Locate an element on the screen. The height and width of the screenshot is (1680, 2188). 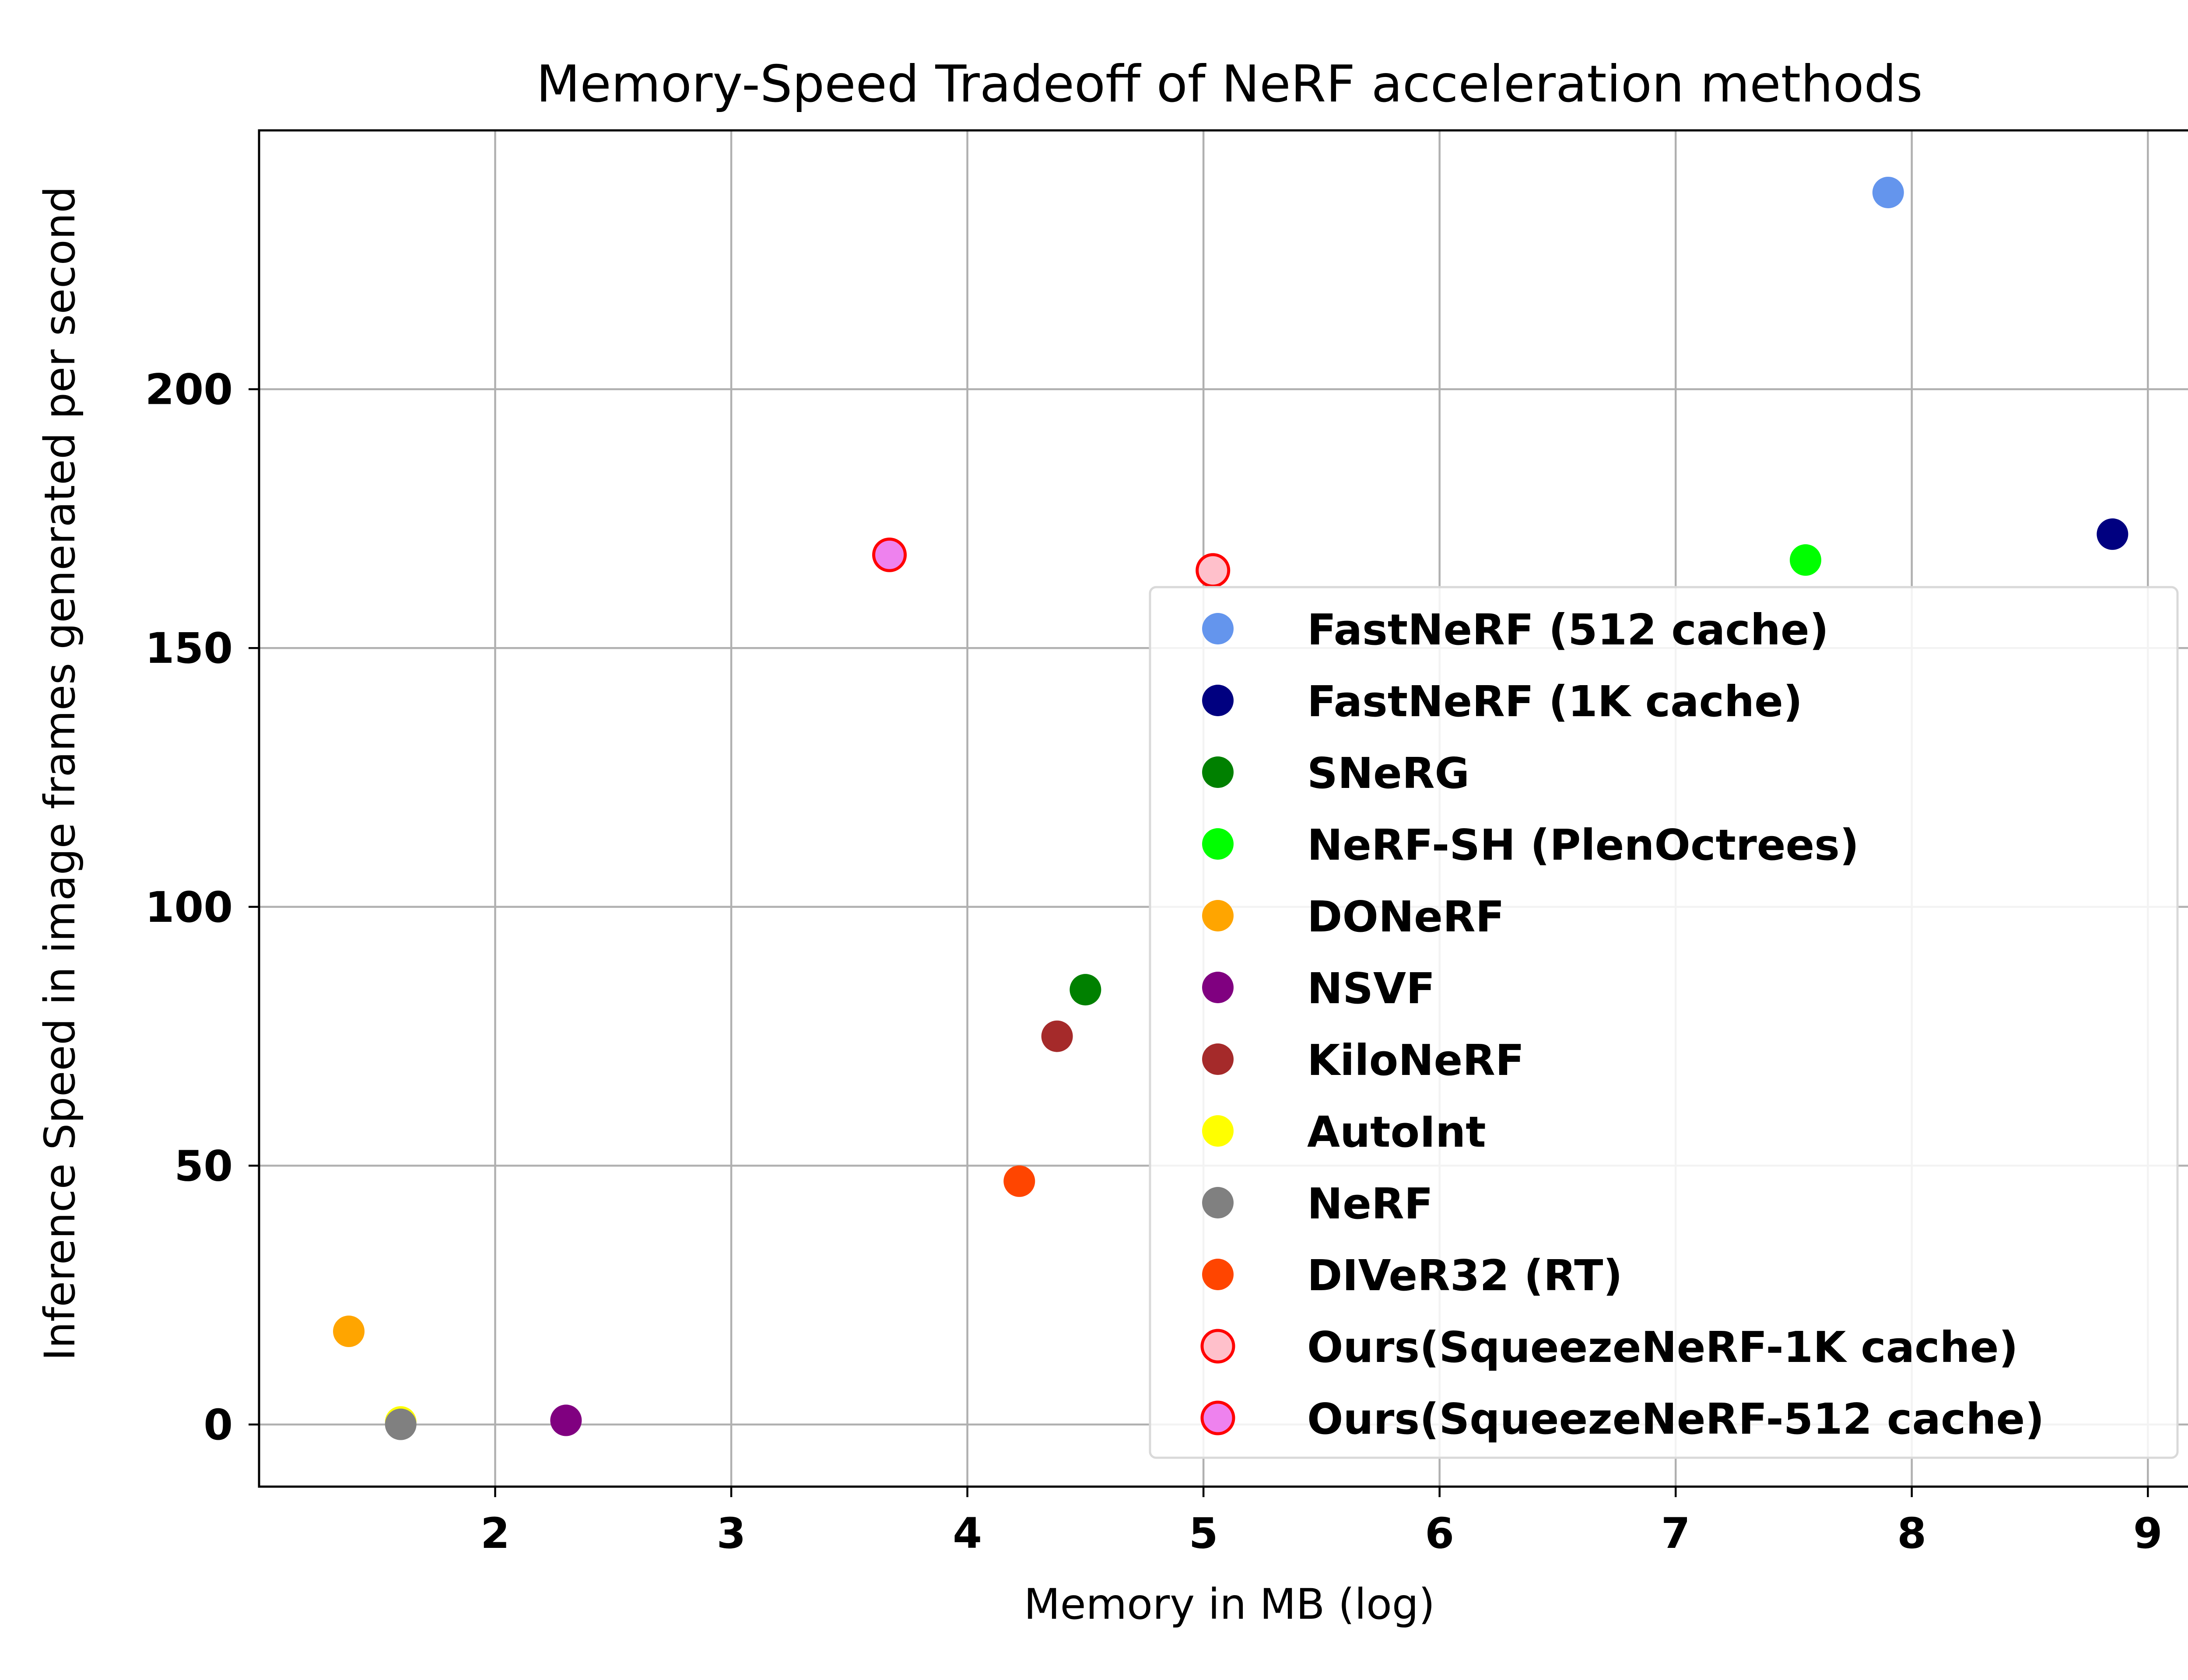
legend-label: KiloNeRF is located at coordinates (1416, 1060).